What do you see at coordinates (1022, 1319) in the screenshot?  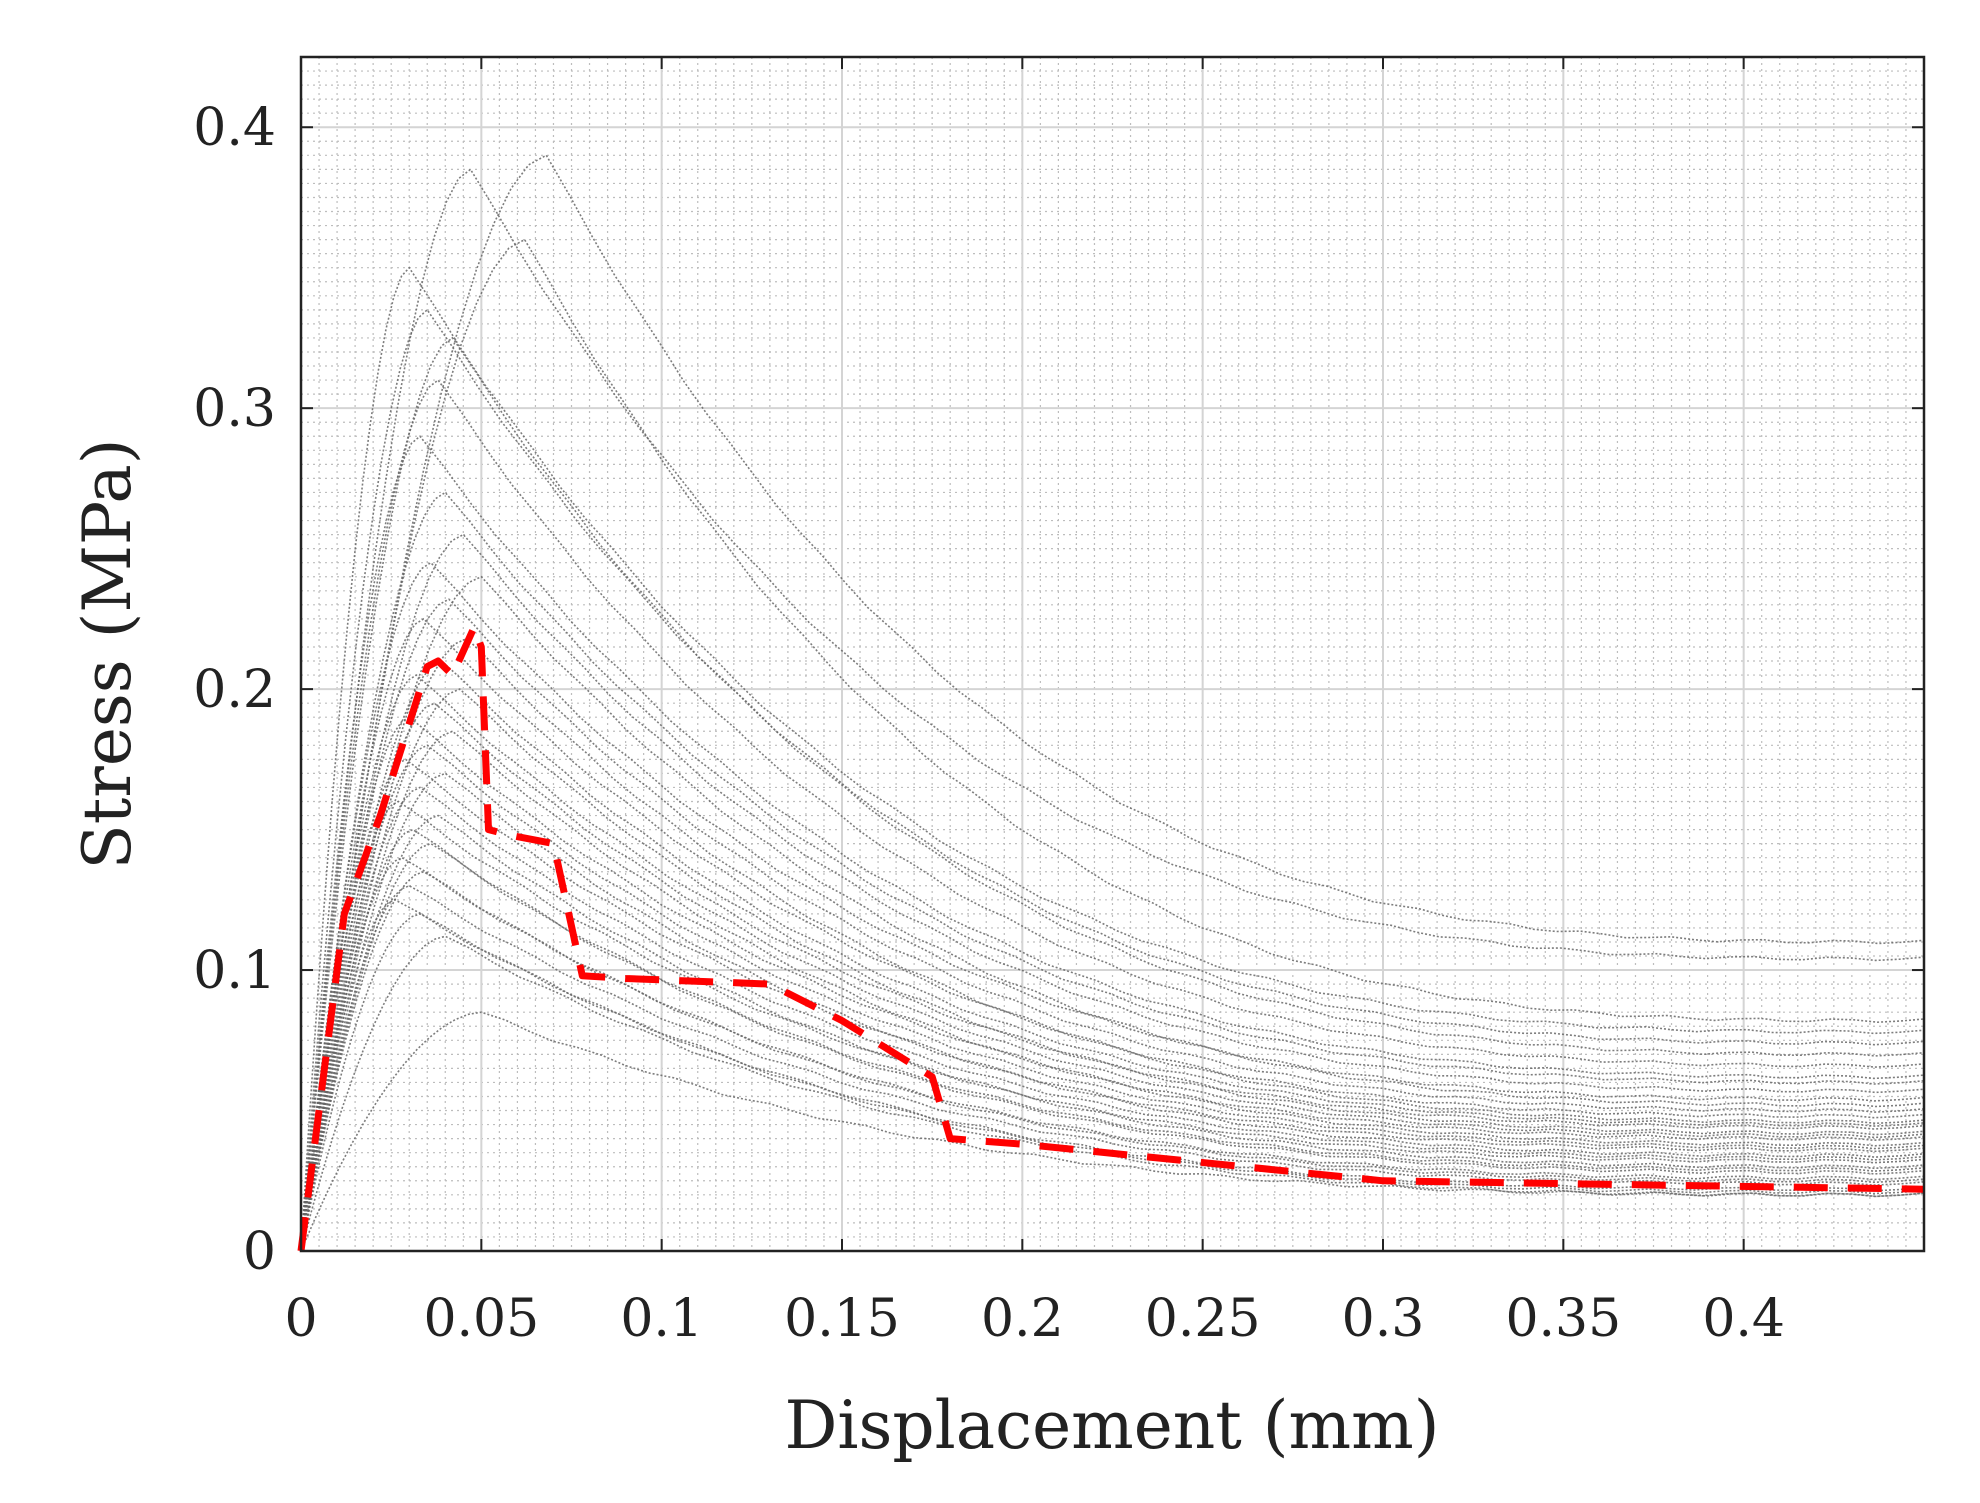 I see `x-tick-label: 0.2` at bounding box center [1022, 1319].